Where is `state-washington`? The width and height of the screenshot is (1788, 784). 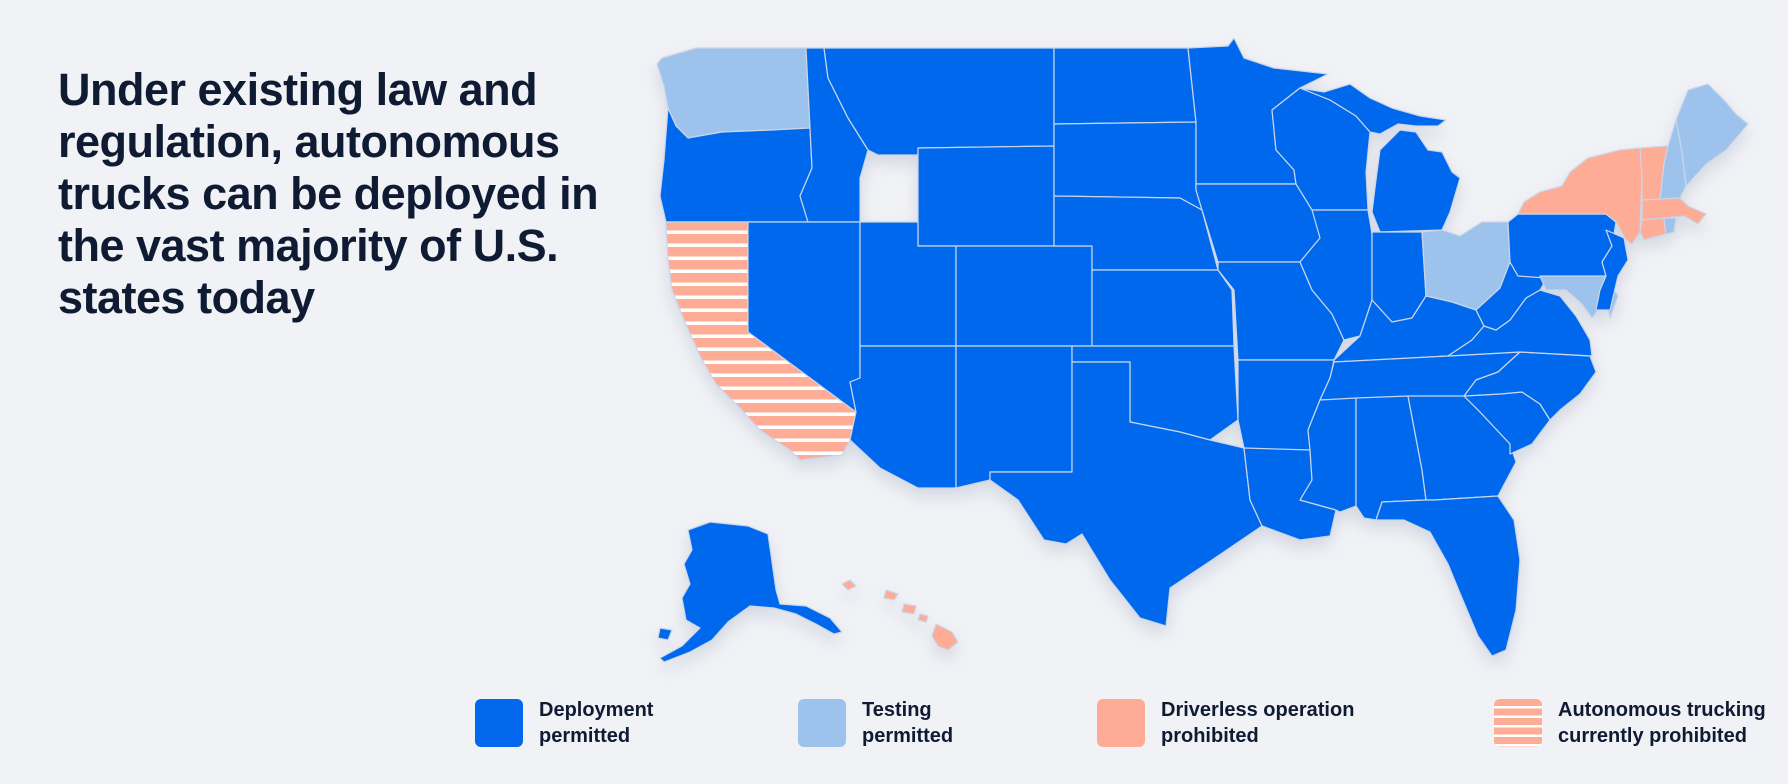 state-washington is located at coordinates (733, 93).